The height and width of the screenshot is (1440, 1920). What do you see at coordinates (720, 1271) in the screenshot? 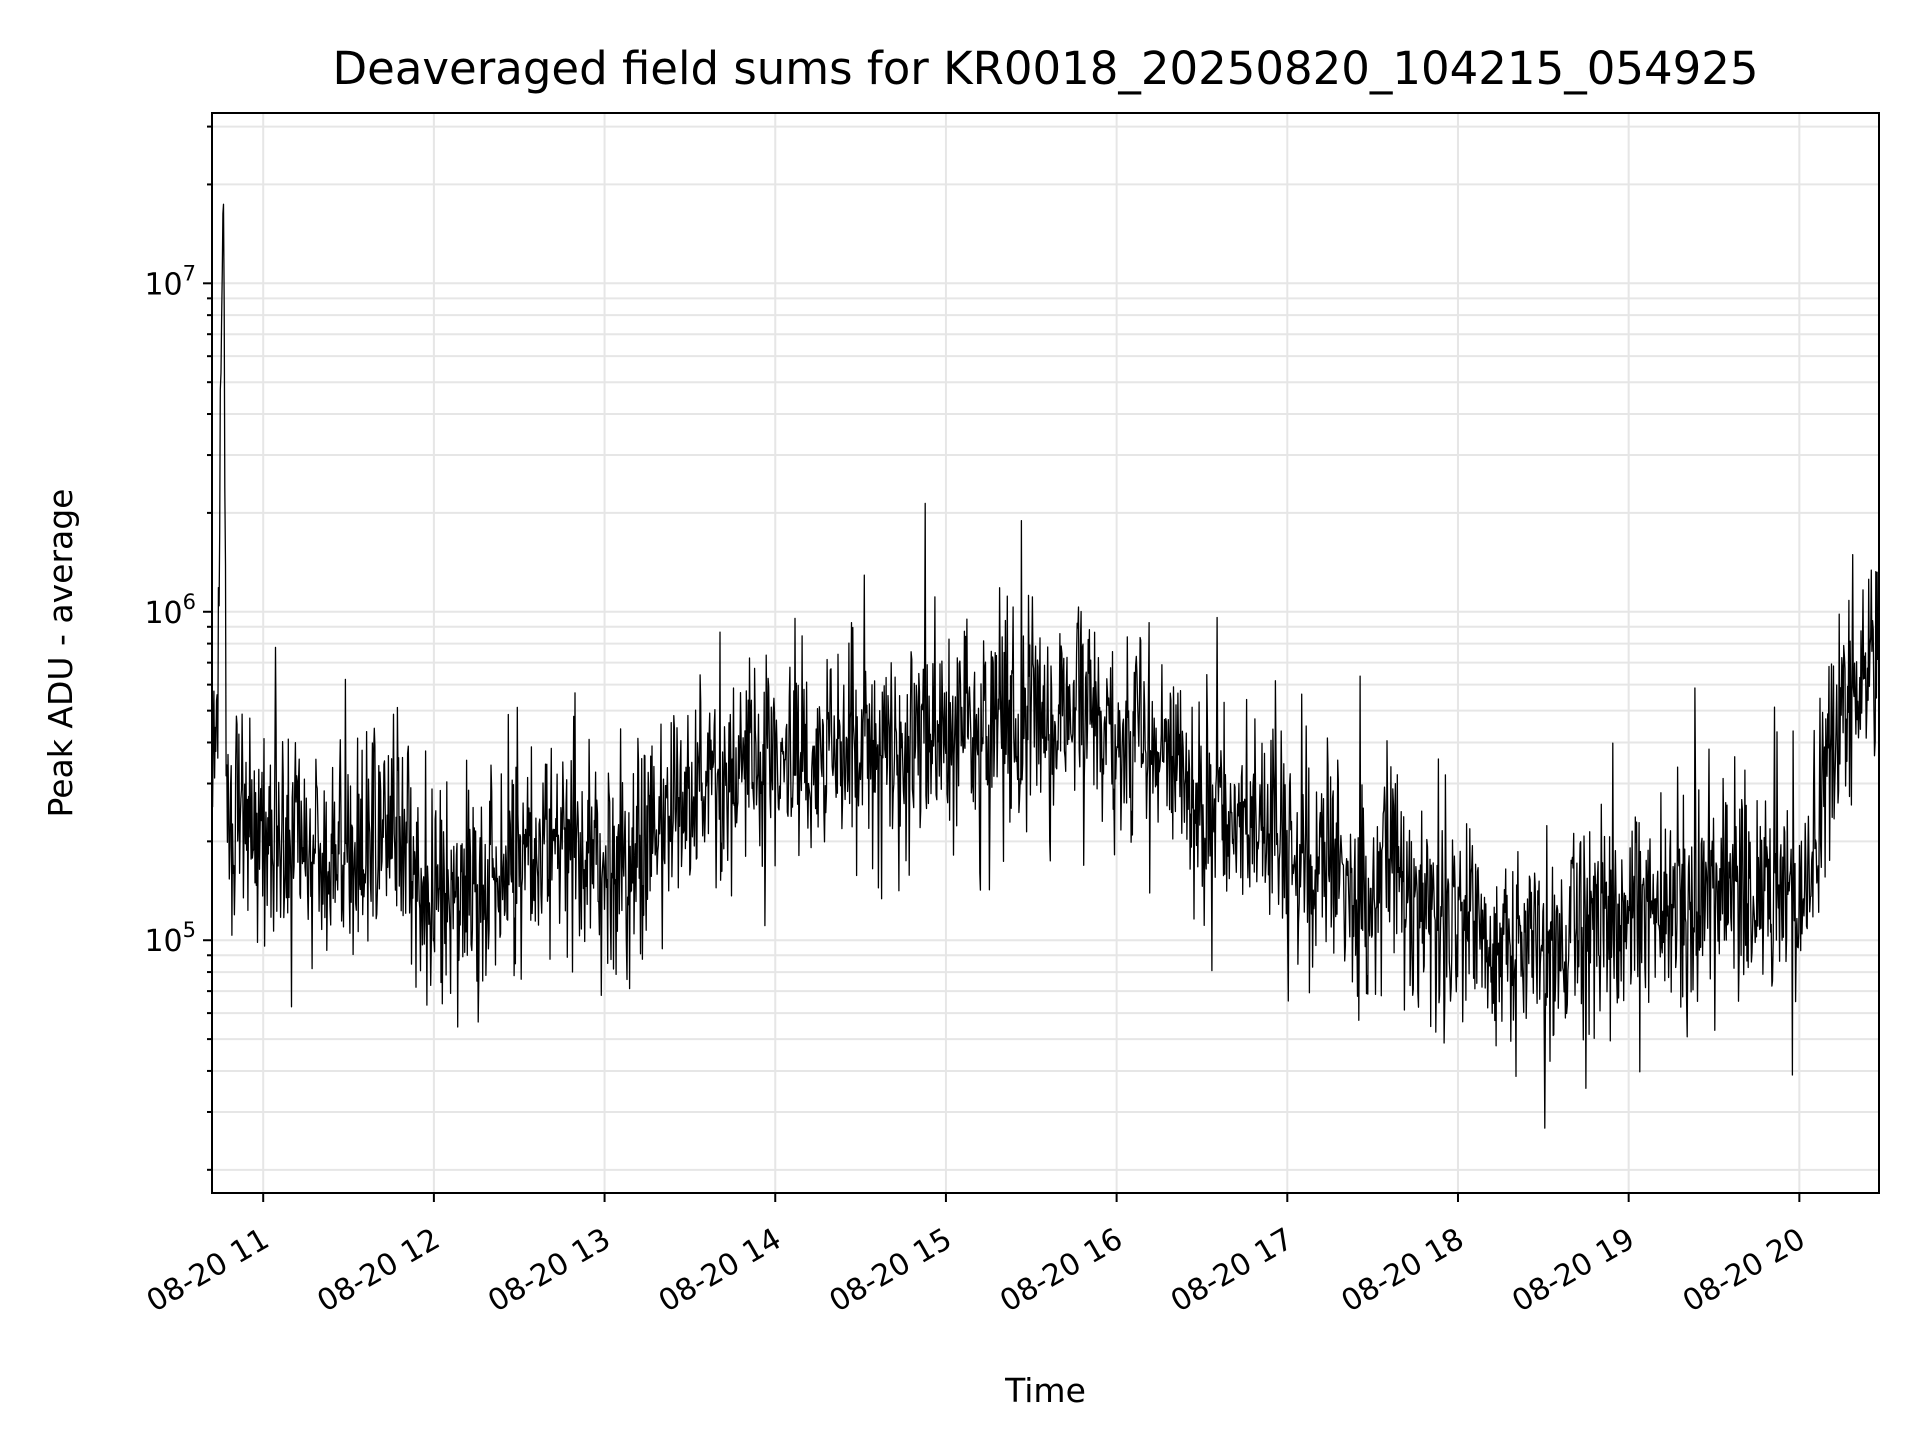
I see `x-tick-label: 08-20 14` at bounding box center [720, 1271].